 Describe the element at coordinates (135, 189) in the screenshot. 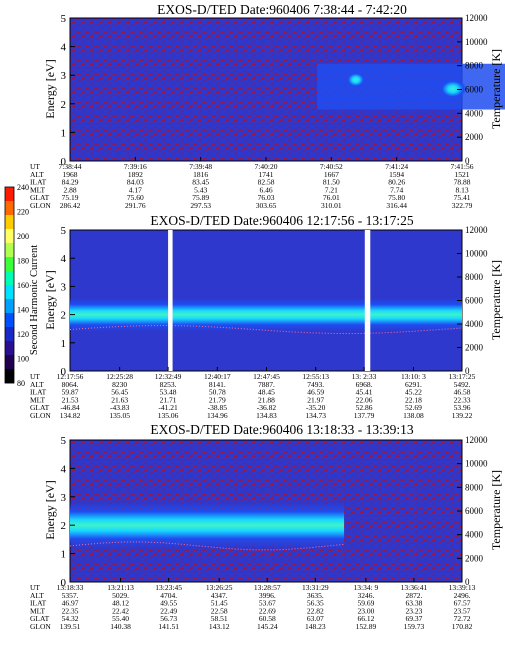

I see `orbit-cell: 4.17` at that location.